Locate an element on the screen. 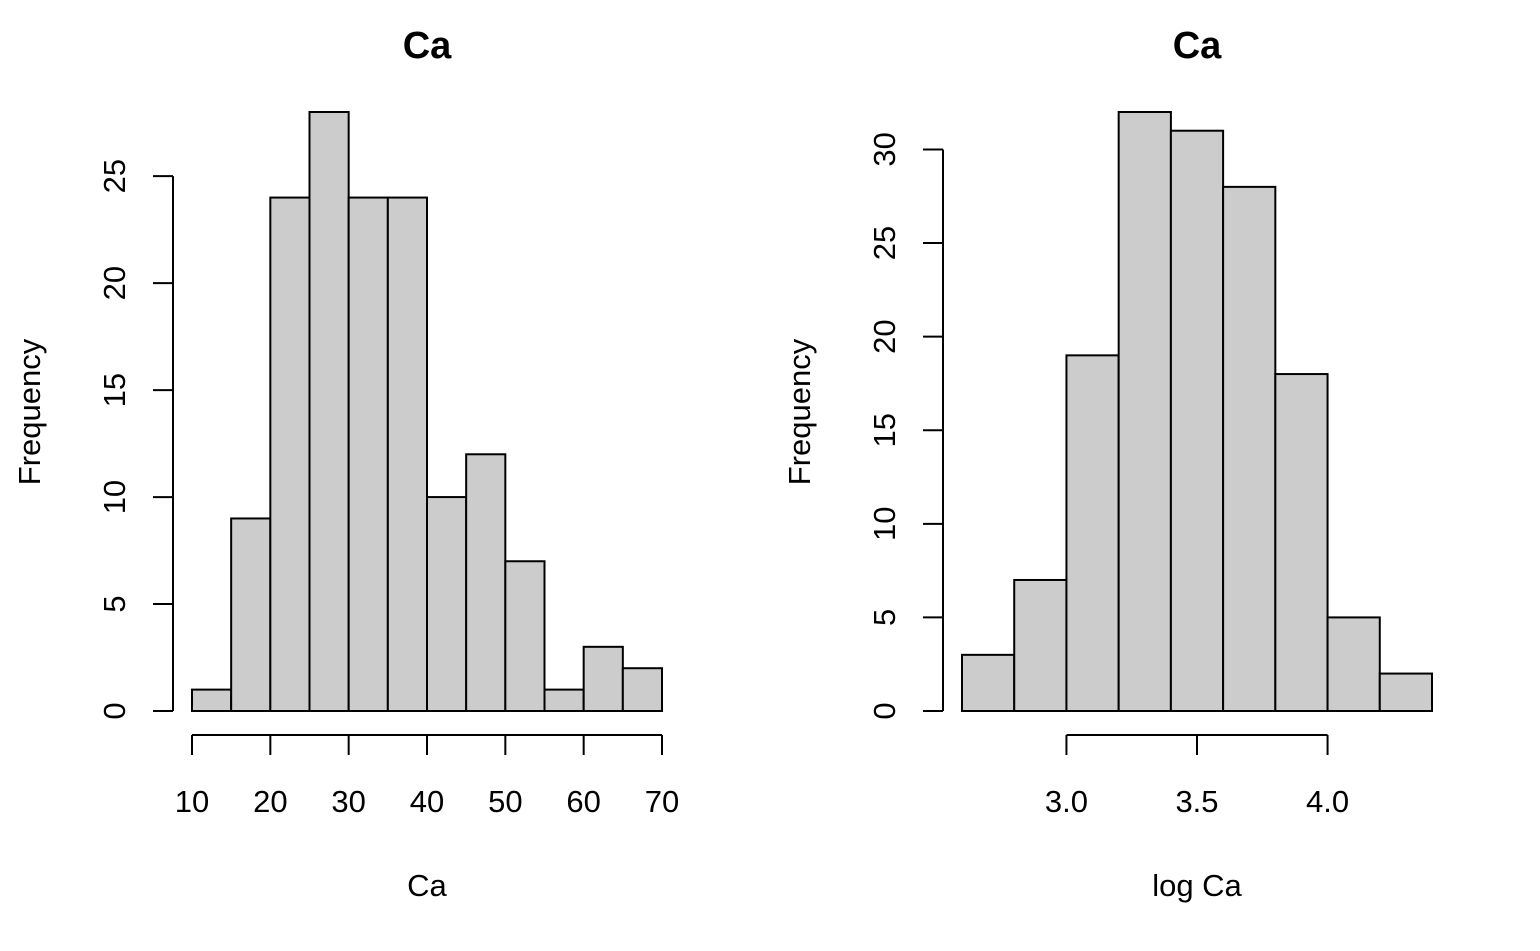 The height and width of the screenshot is (951, 1540). x-tick-label: 60 is located at coordinates (583, 801).